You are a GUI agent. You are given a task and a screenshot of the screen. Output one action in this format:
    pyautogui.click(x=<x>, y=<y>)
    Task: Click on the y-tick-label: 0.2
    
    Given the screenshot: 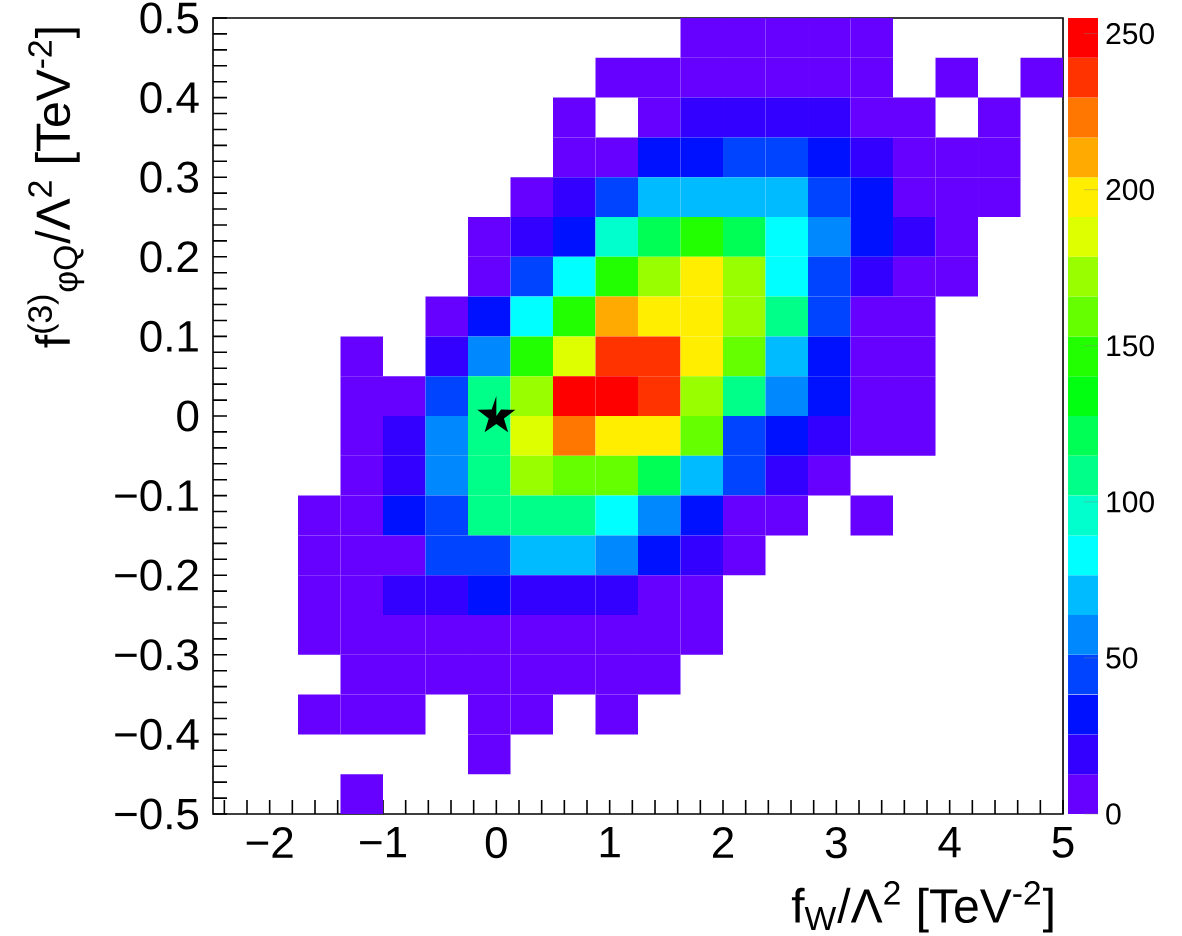 What is the action you would take?
    pyautogui.click(x=169, y=257)
    